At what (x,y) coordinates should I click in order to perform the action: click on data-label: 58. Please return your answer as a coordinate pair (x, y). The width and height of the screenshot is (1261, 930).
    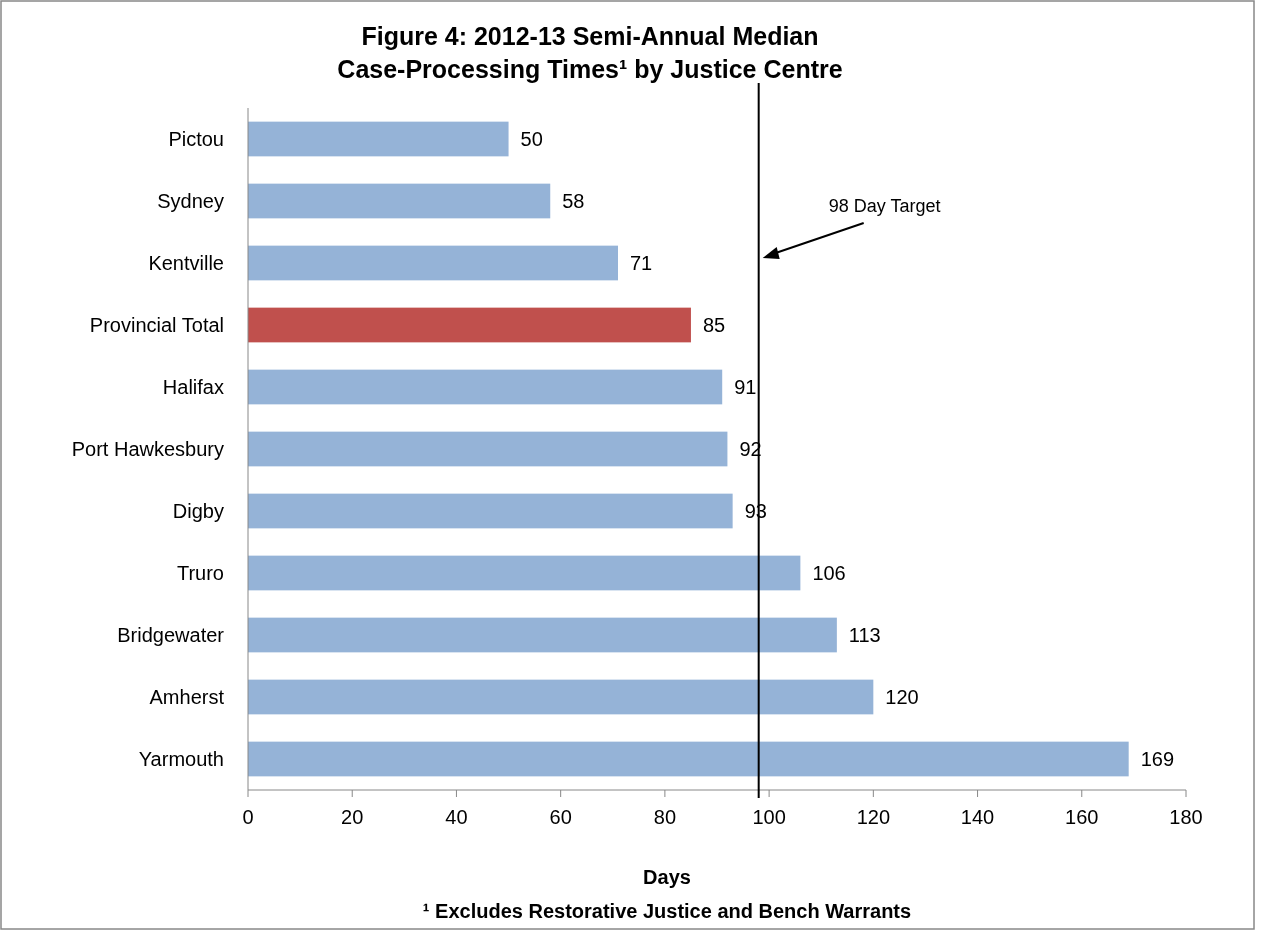
    Looking at the image, I should click on (573, 201).